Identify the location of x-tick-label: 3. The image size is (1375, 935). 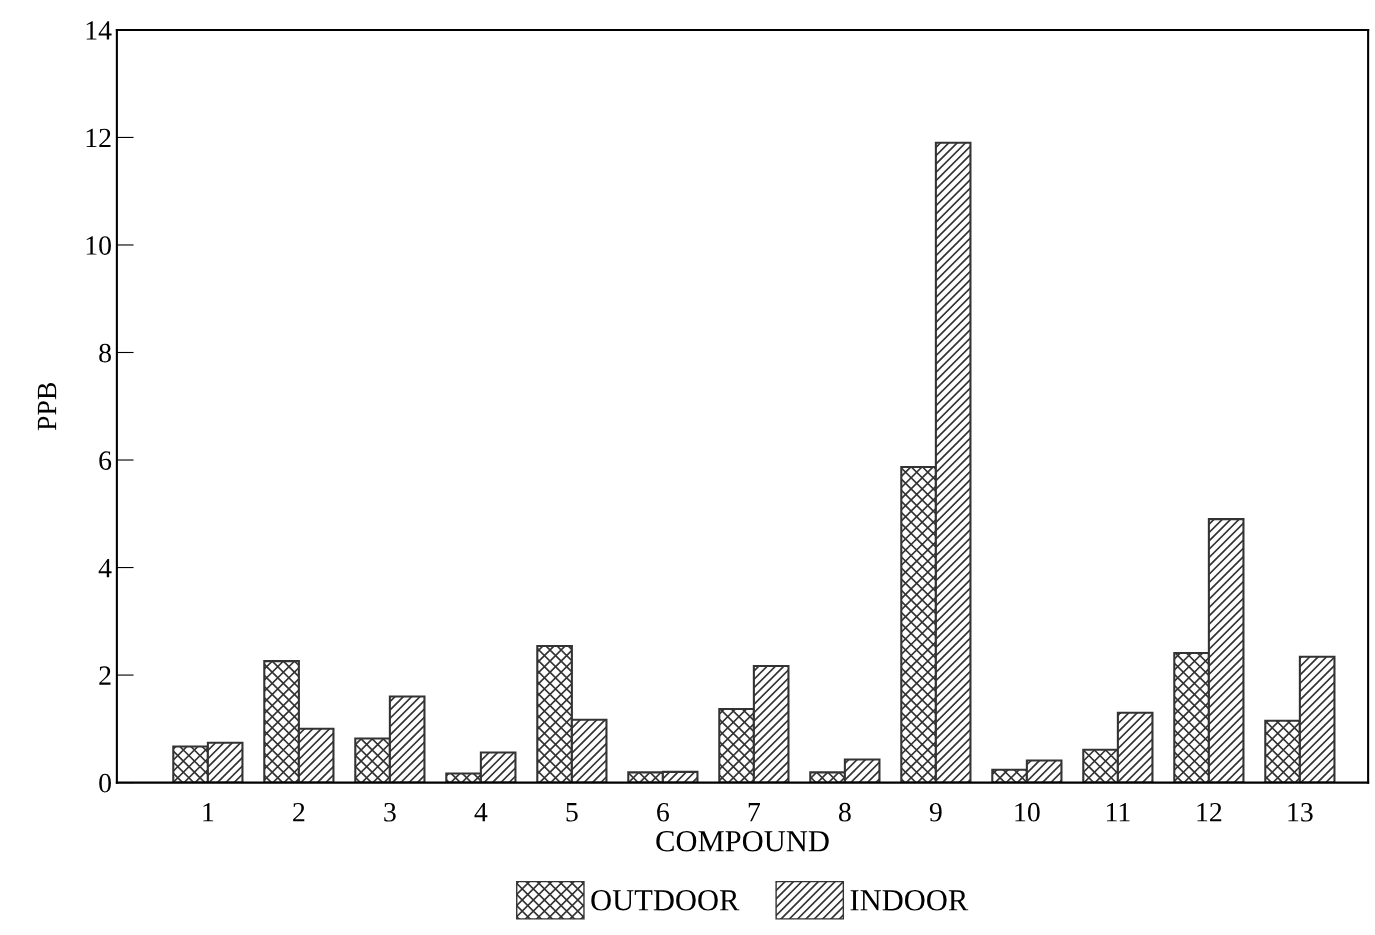
(390, 812).